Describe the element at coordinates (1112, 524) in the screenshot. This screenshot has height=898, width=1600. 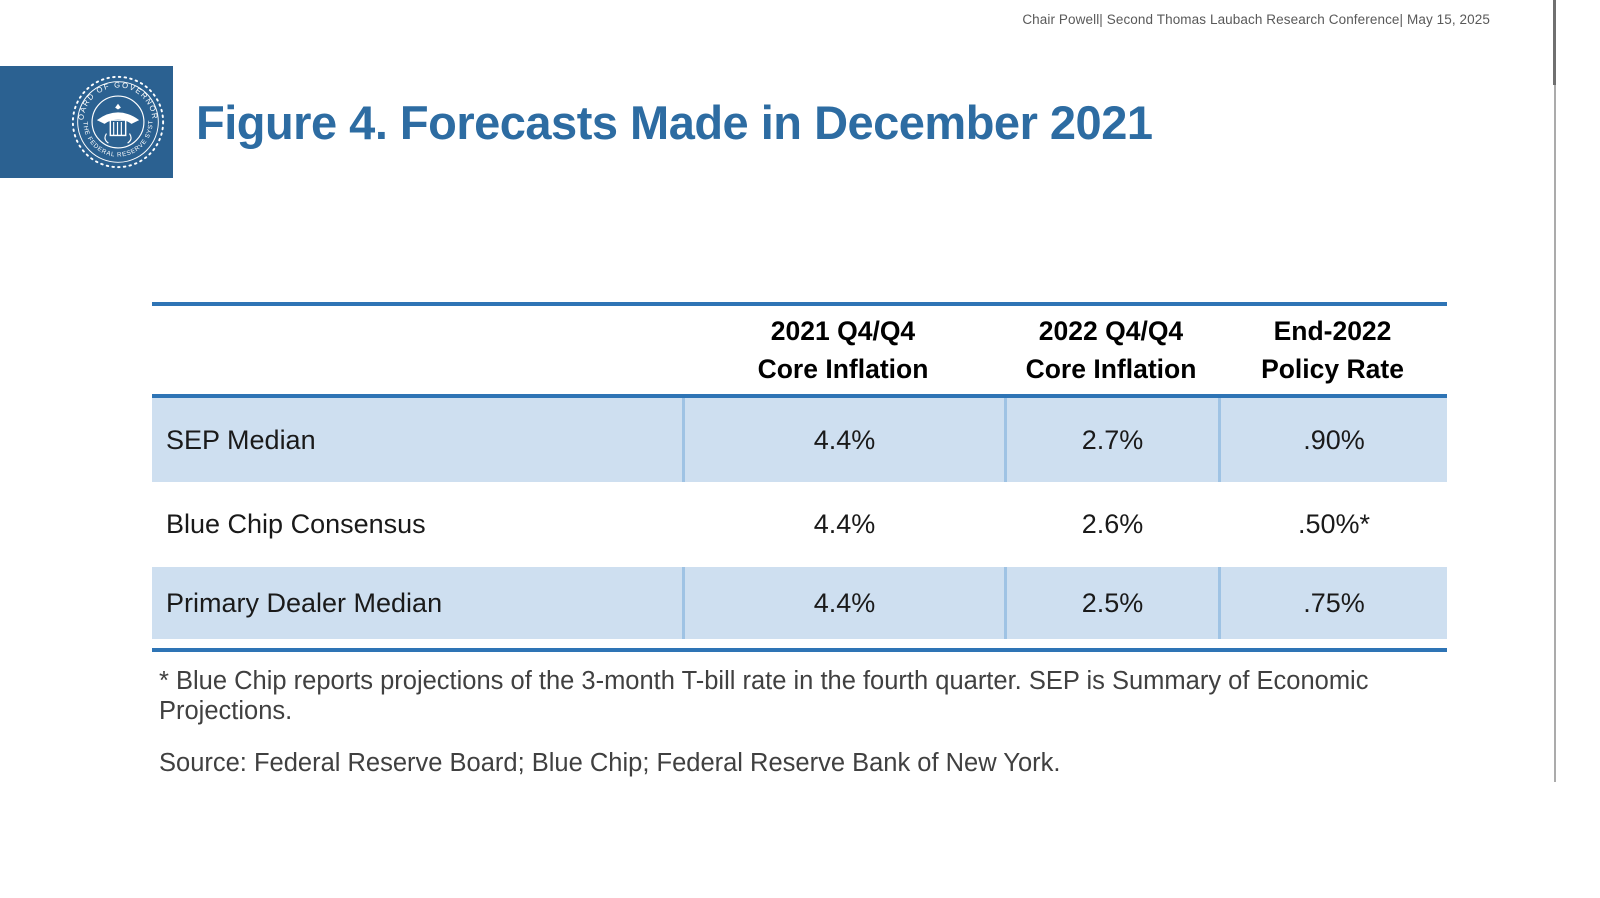
I see `cell-value: 2.6%` at that location.